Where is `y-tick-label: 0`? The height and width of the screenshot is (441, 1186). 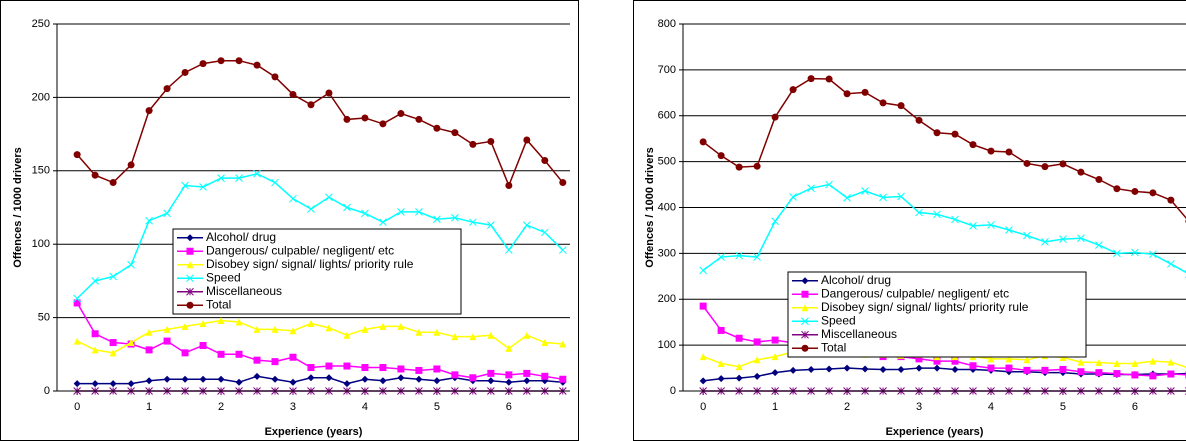
y-tick-label: 0 is located at coordinates (673, 391).